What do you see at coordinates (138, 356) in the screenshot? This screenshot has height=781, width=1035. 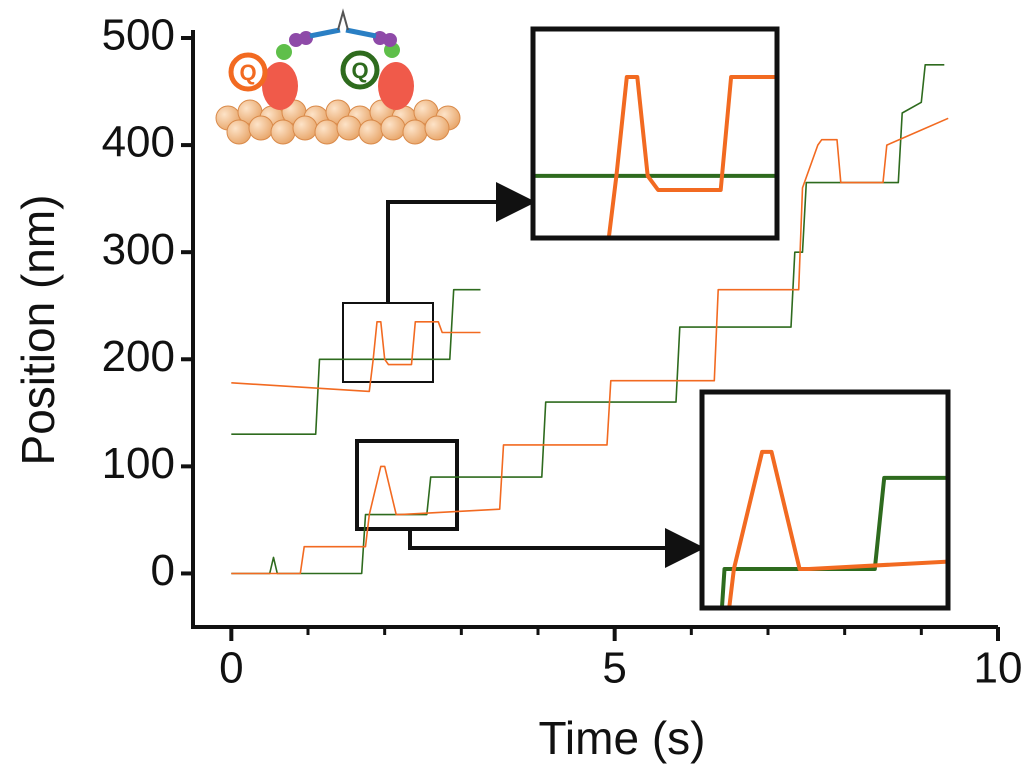 I see `y-tick-label: 200` at bounding box center [138, 356].